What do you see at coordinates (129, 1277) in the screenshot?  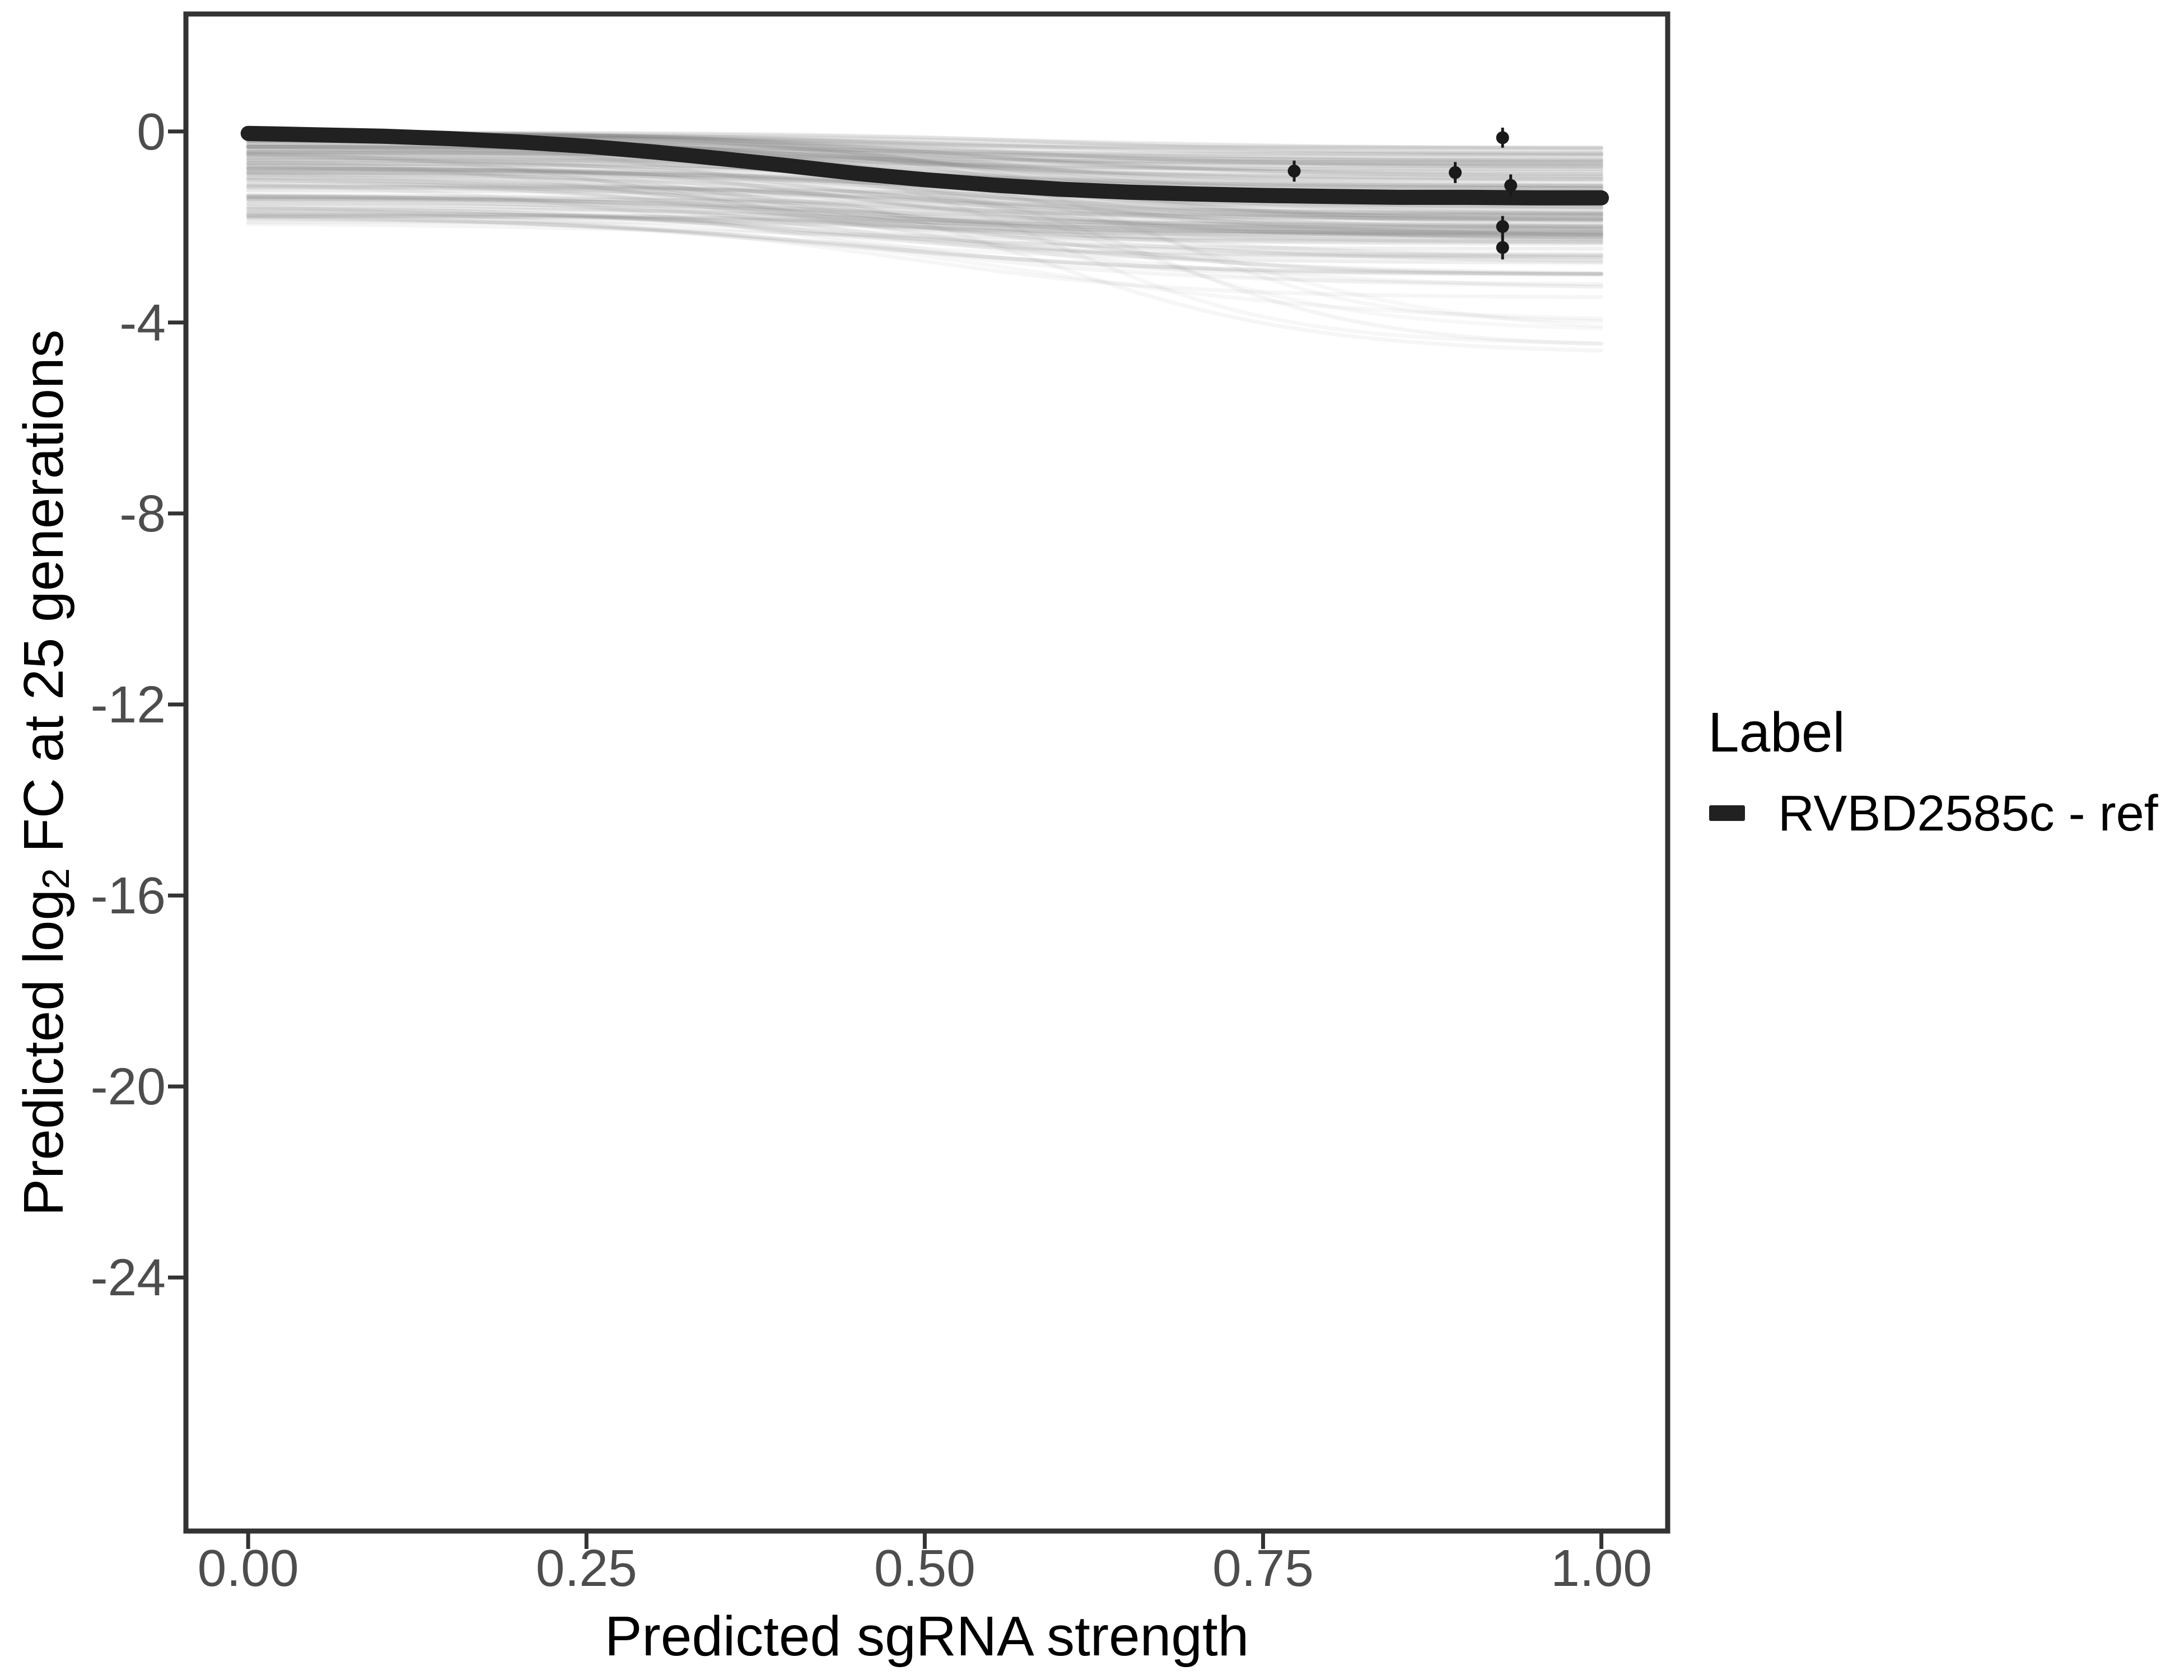 I see `y-tick-label: -24` at bounding box center [129, 1277].